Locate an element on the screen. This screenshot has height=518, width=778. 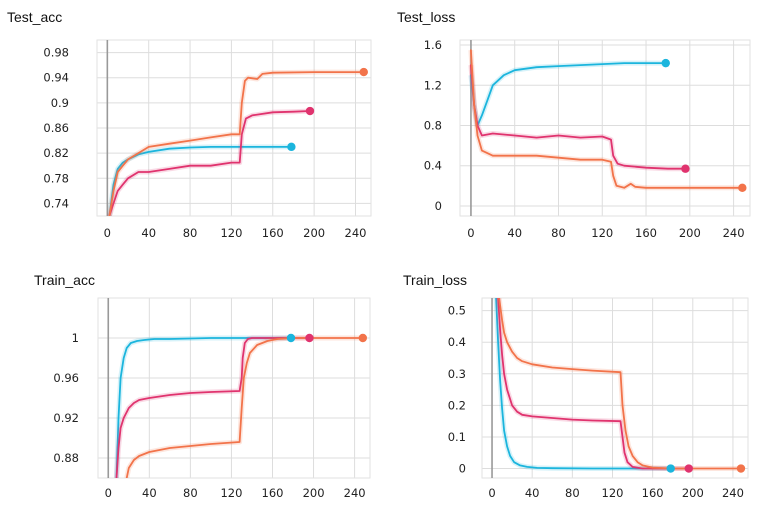
chart-title: Train_loss is located at coordinates (435, 280).